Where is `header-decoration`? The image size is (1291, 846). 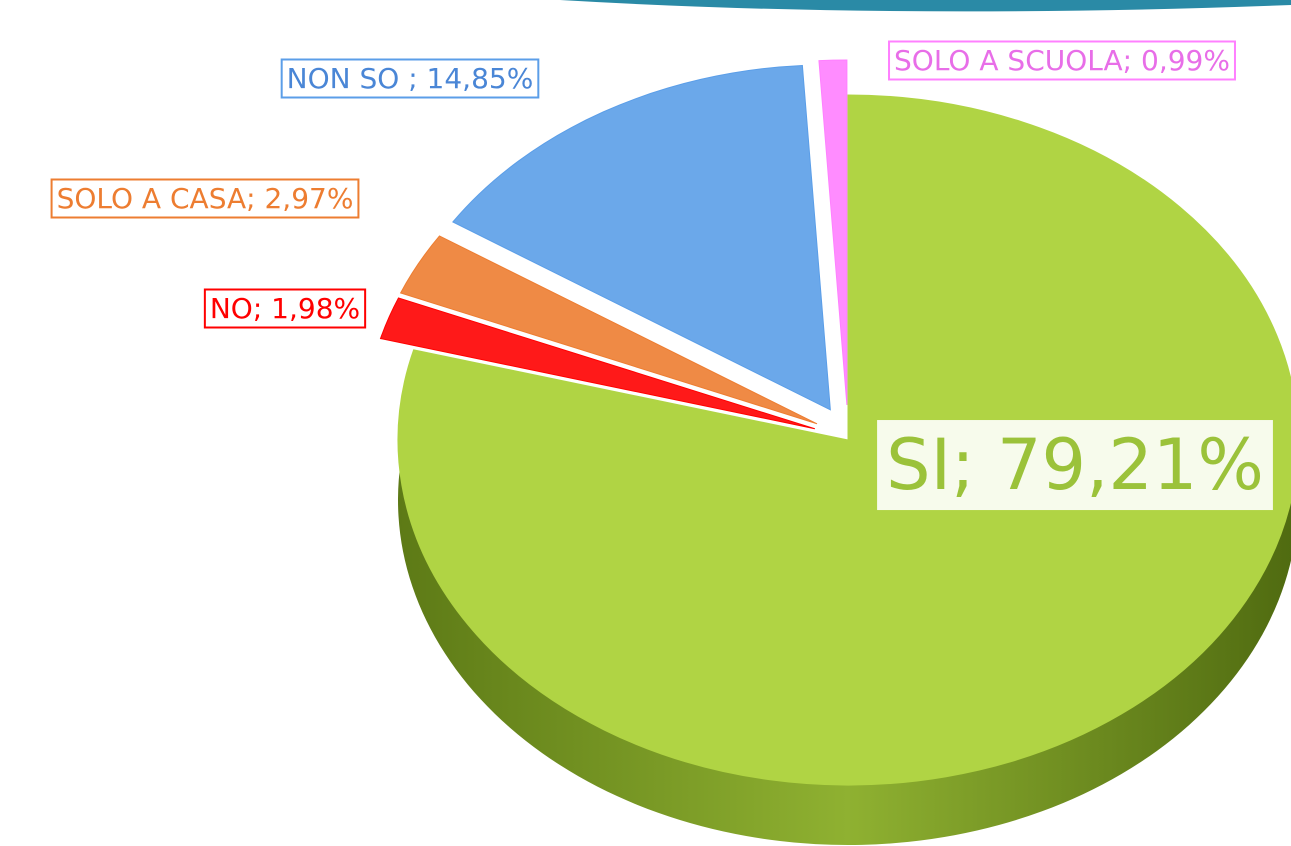 header-decoration is located at coordinates (925, 6).